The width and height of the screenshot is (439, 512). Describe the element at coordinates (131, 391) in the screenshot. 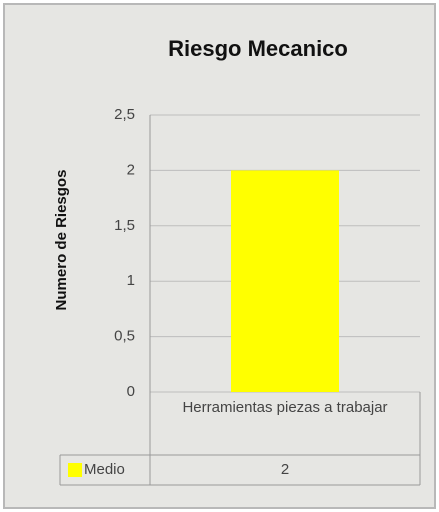

I see `y-tick-label: 0` at that location.